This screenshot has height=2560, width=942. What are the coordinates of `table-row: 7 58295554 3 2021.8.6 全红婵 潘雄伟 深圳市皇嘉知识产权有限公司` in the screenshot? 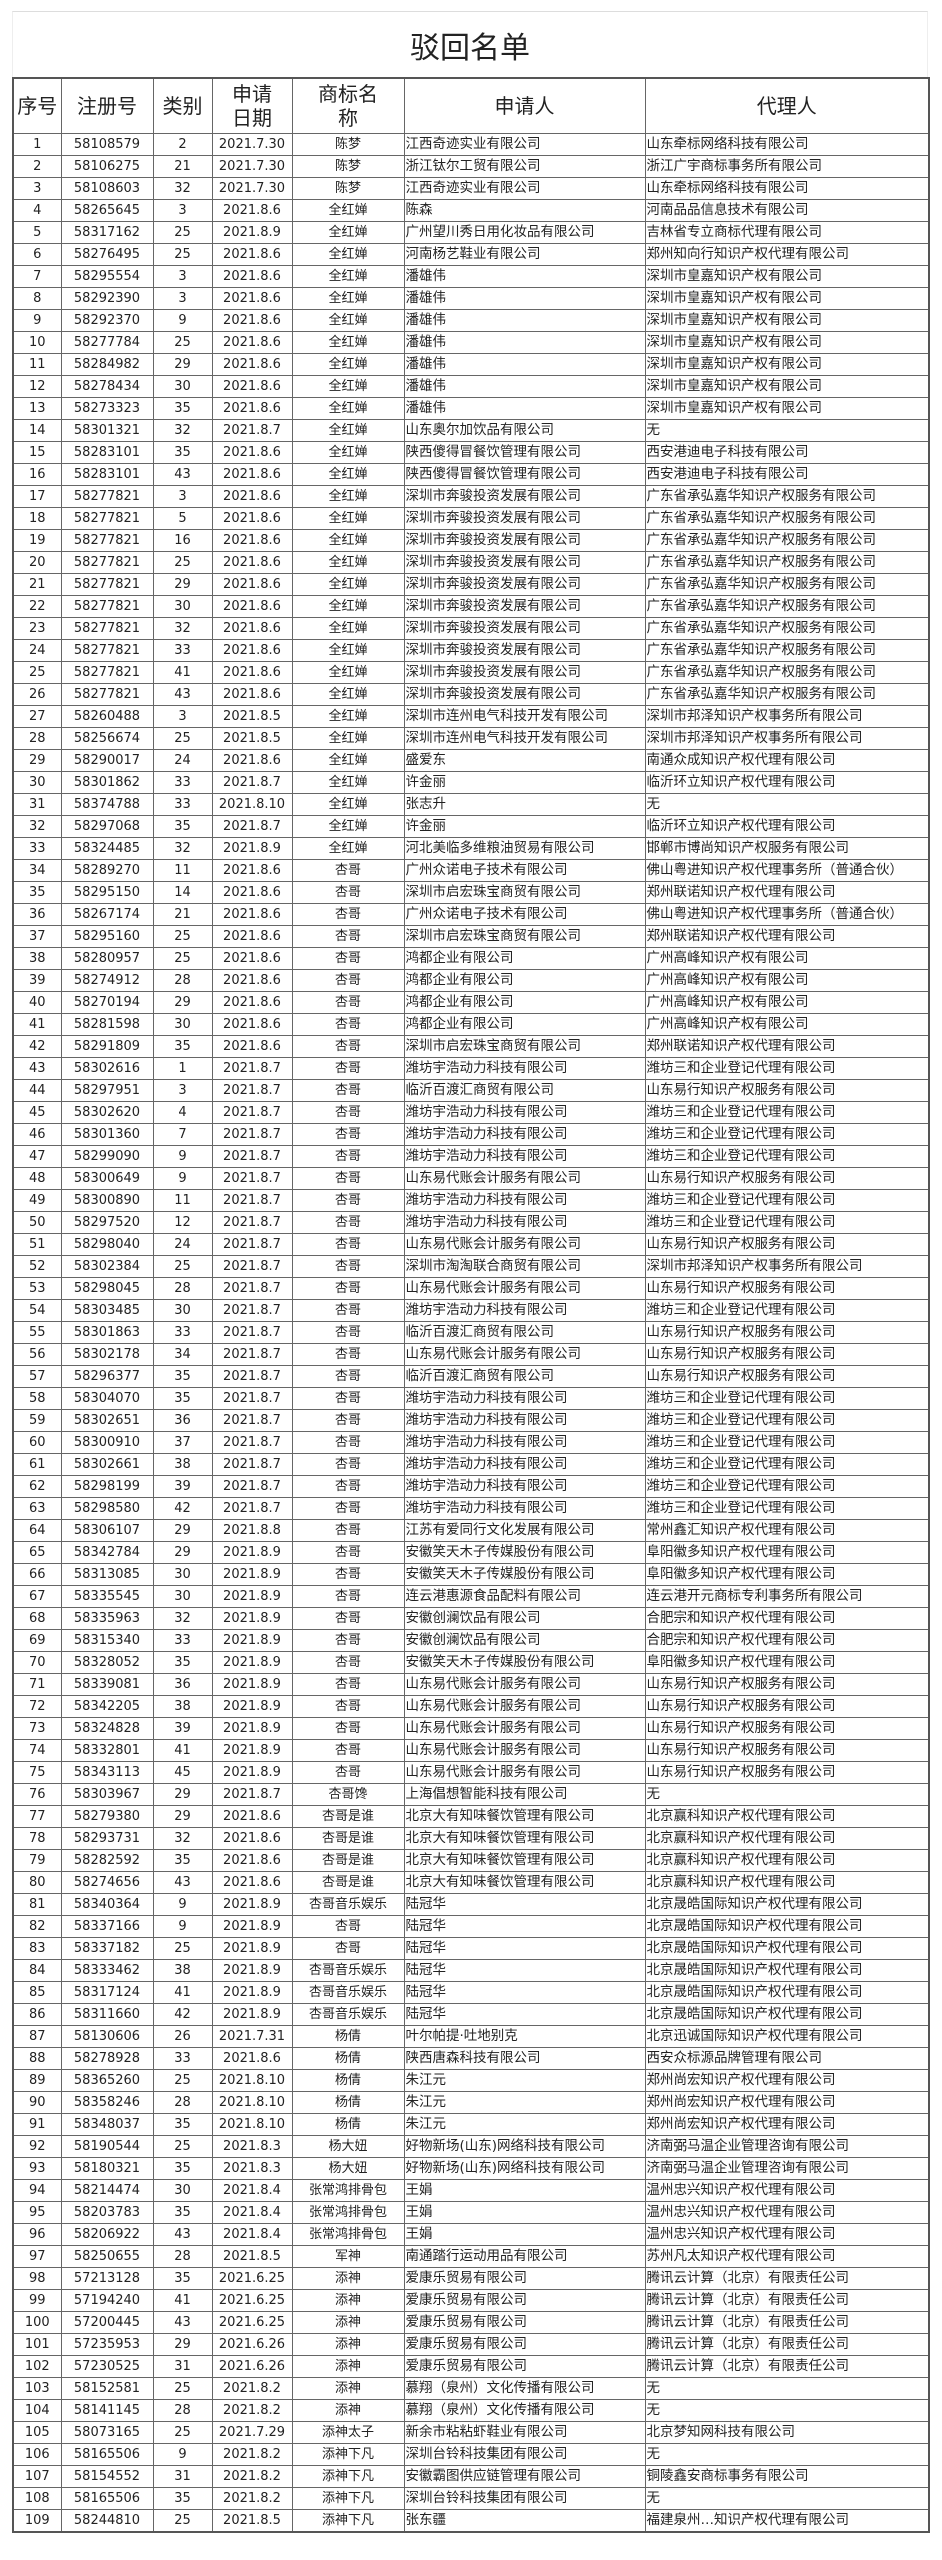 It's located at (471, 276).